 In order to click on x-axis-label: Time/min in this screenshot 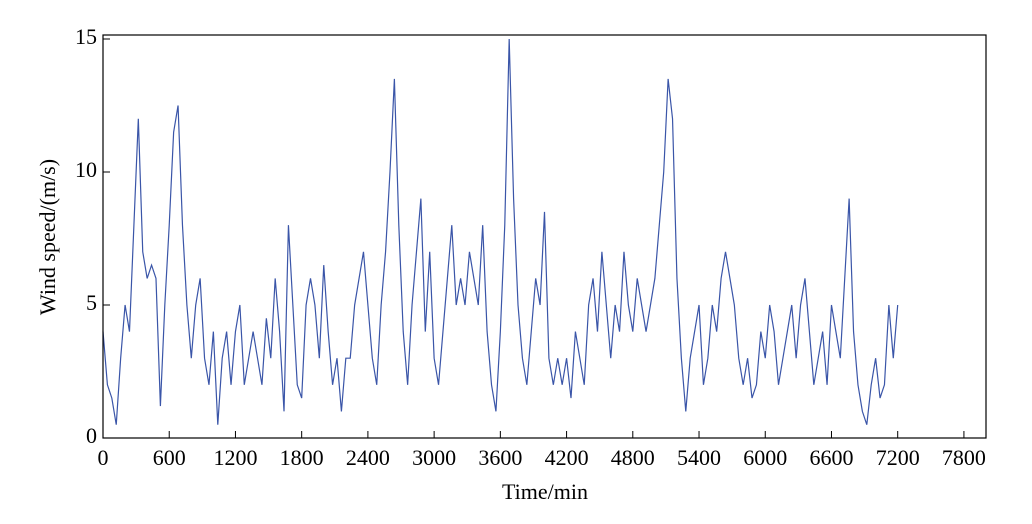, I will do `click(545, 491)`.